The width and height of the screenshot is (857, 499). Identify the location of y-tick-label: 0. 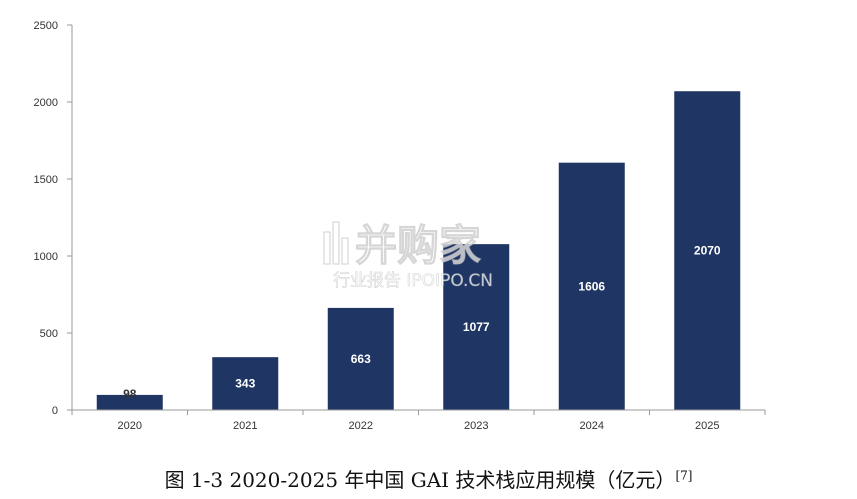
(55, 411).